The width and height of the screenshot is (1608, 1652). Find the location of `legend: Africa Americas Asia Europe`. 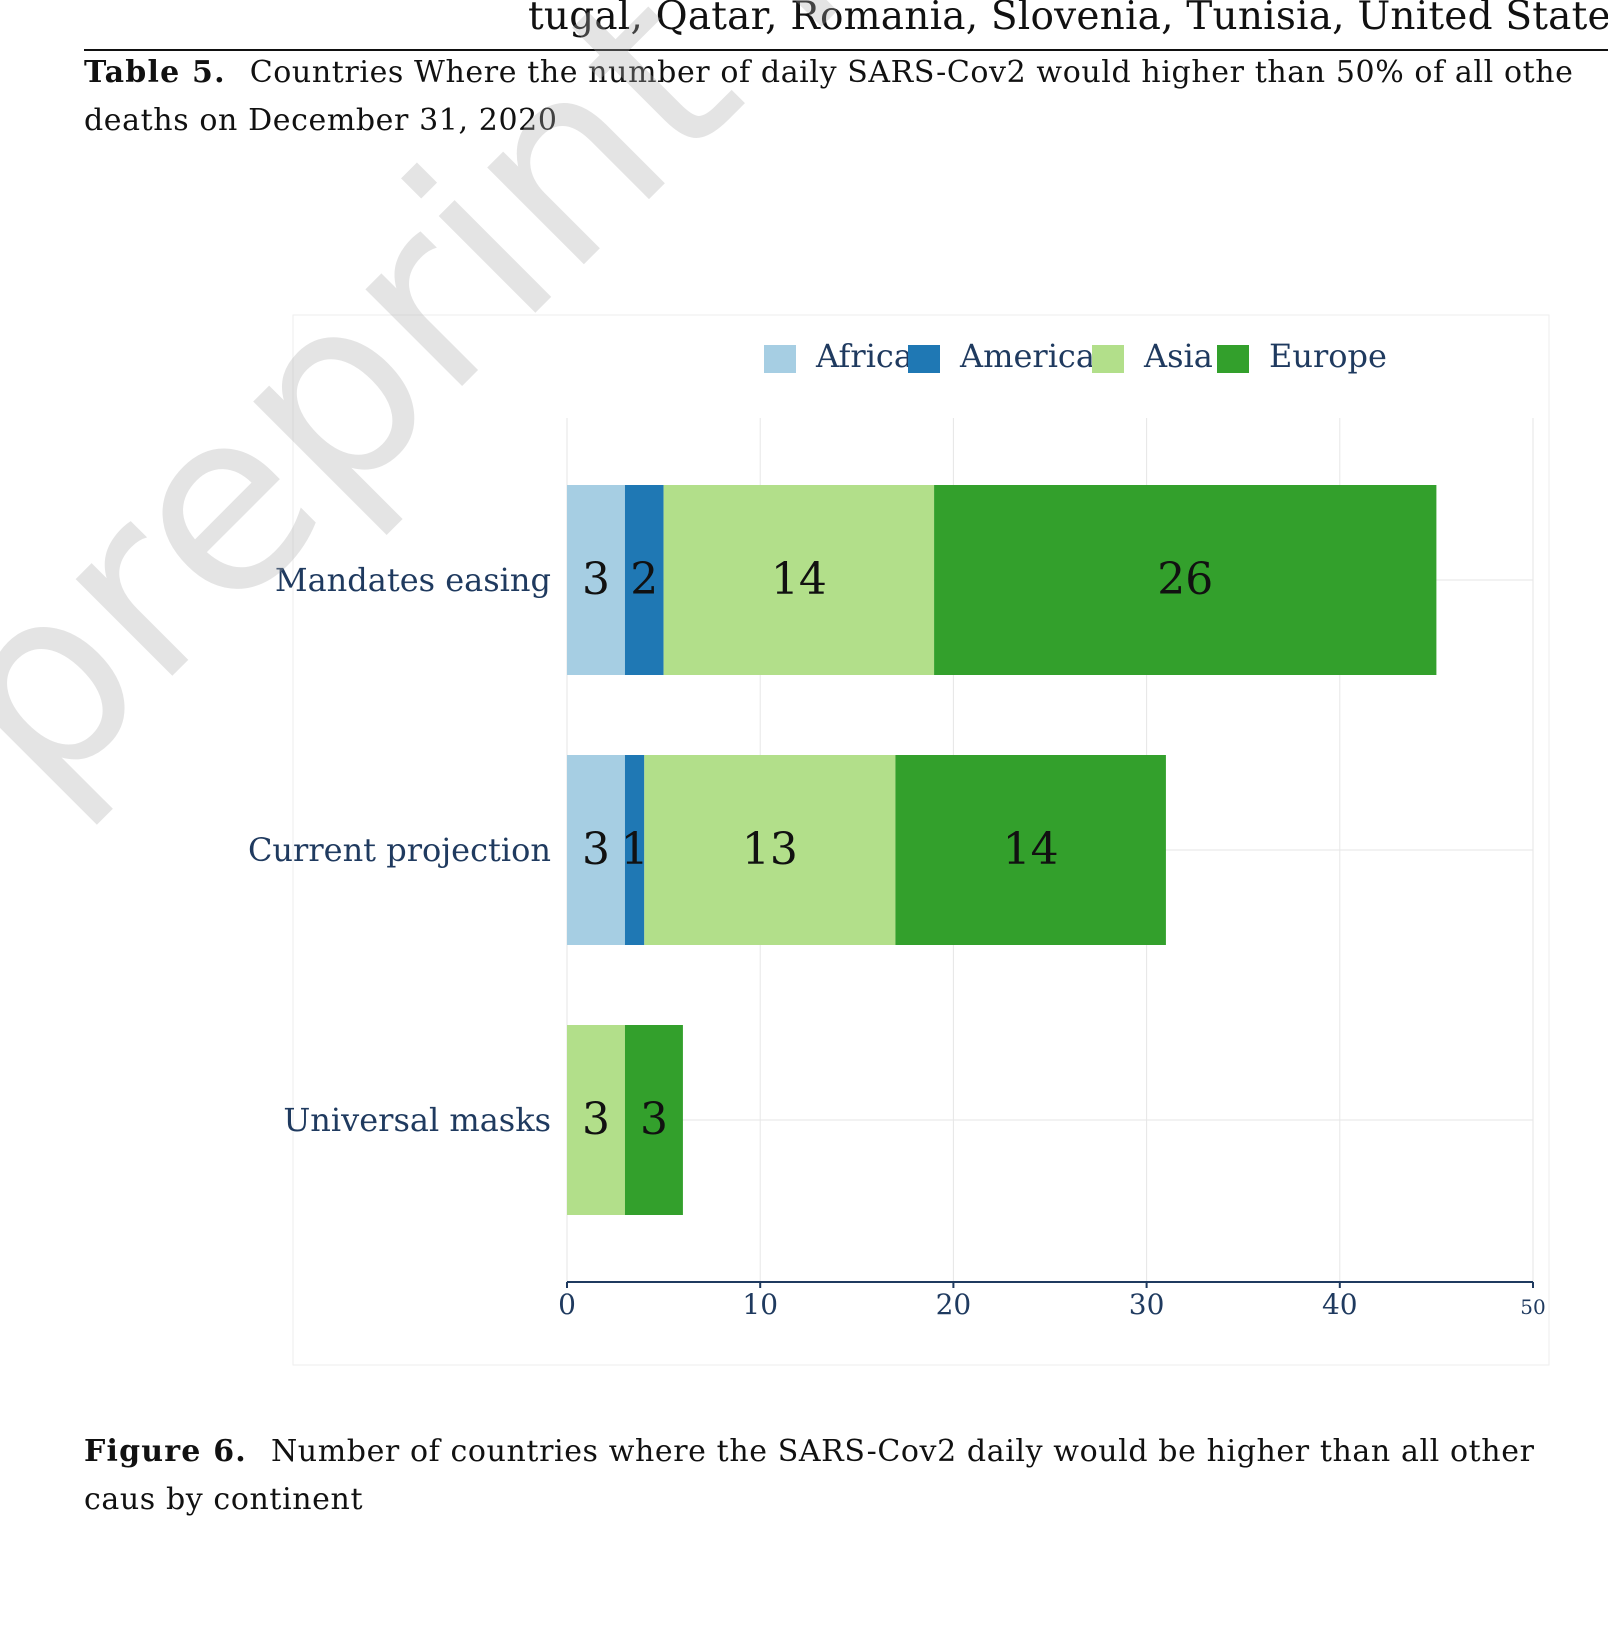

legend: Africa Americas Asia Europe is located at coordinates (1075, 356).